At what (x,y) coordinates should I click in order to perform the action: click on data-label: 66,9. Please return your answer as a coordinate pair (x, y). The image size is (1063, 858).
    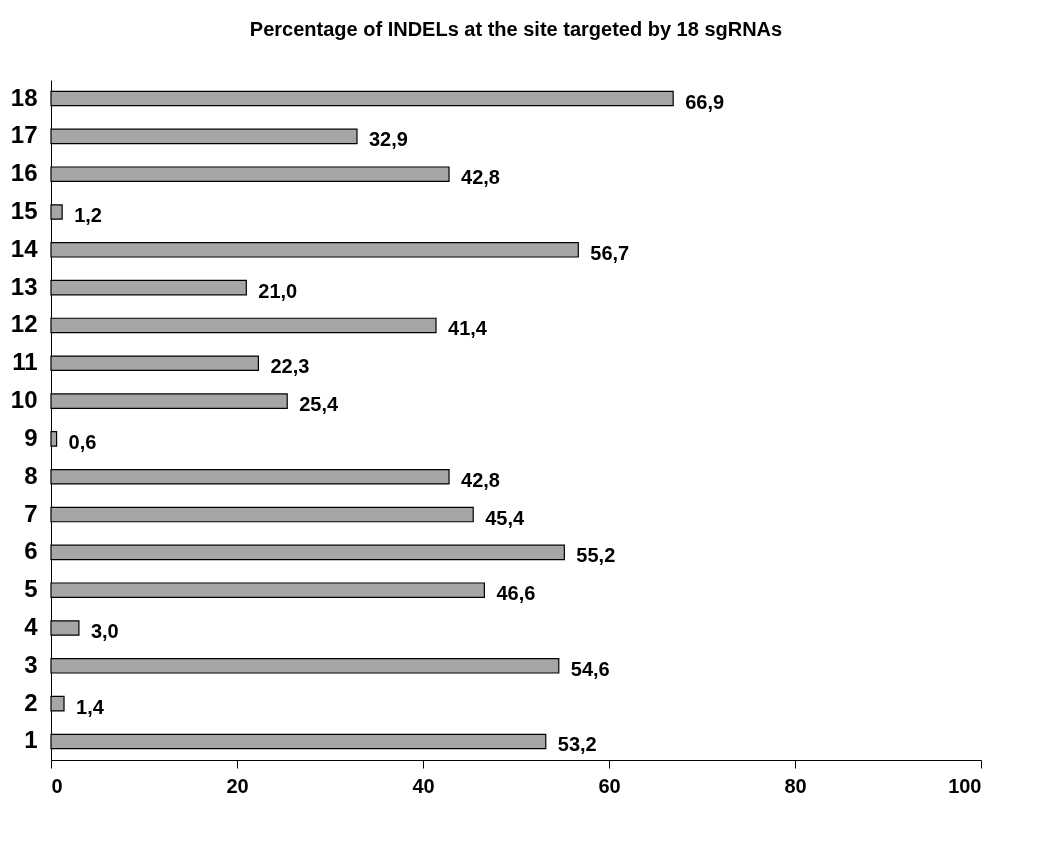
    Looking at the image, I should click on (705, 101).